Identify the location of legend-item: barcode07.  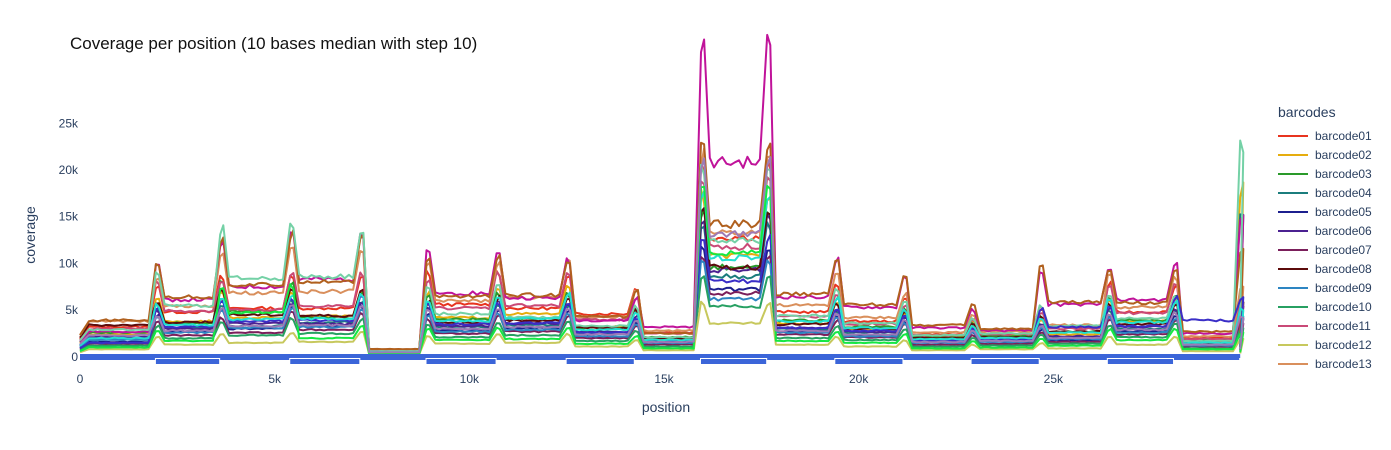
(1333, 249).